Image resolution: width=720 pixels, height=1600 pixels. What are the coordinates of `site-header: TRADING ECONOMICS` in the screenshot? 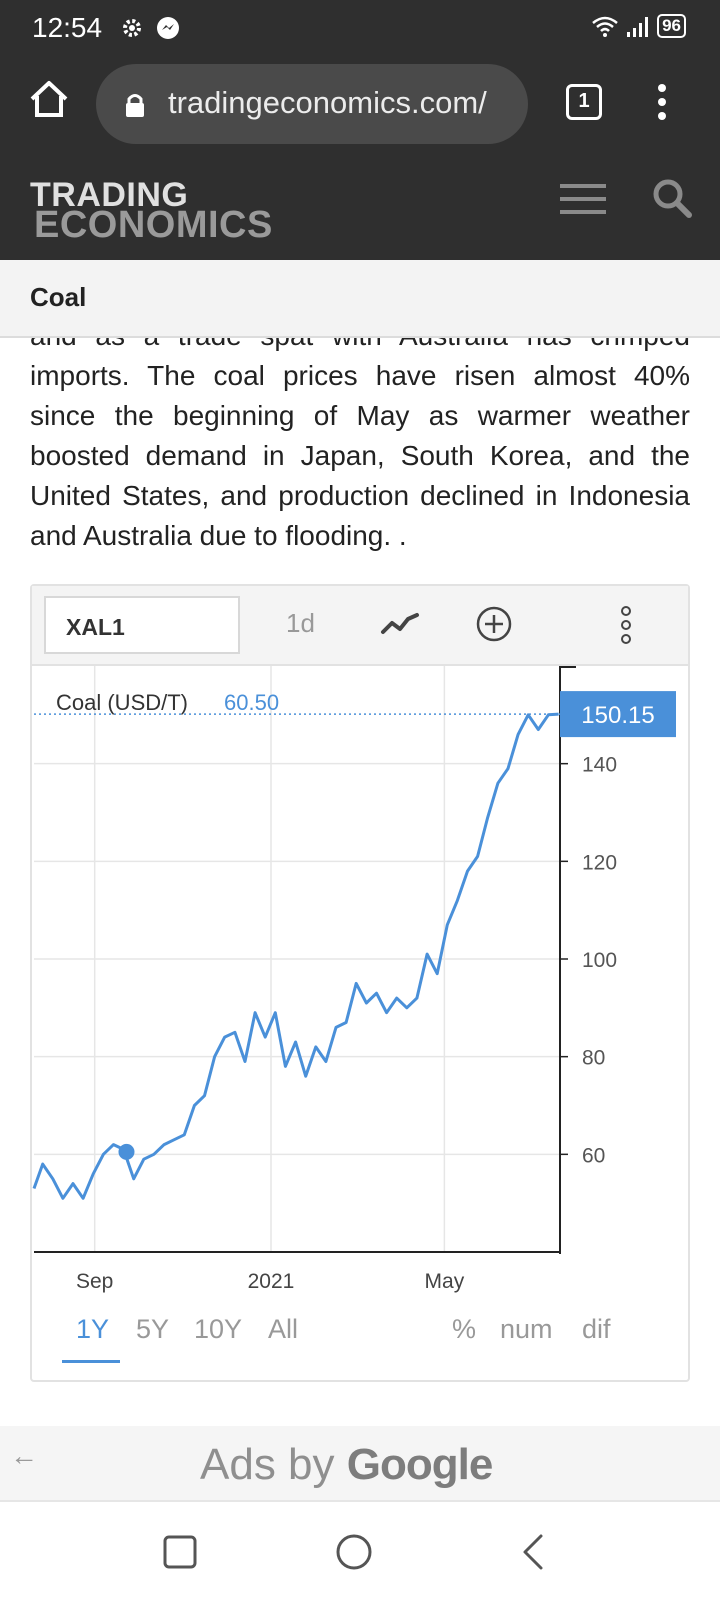 It's located at (360, 208).